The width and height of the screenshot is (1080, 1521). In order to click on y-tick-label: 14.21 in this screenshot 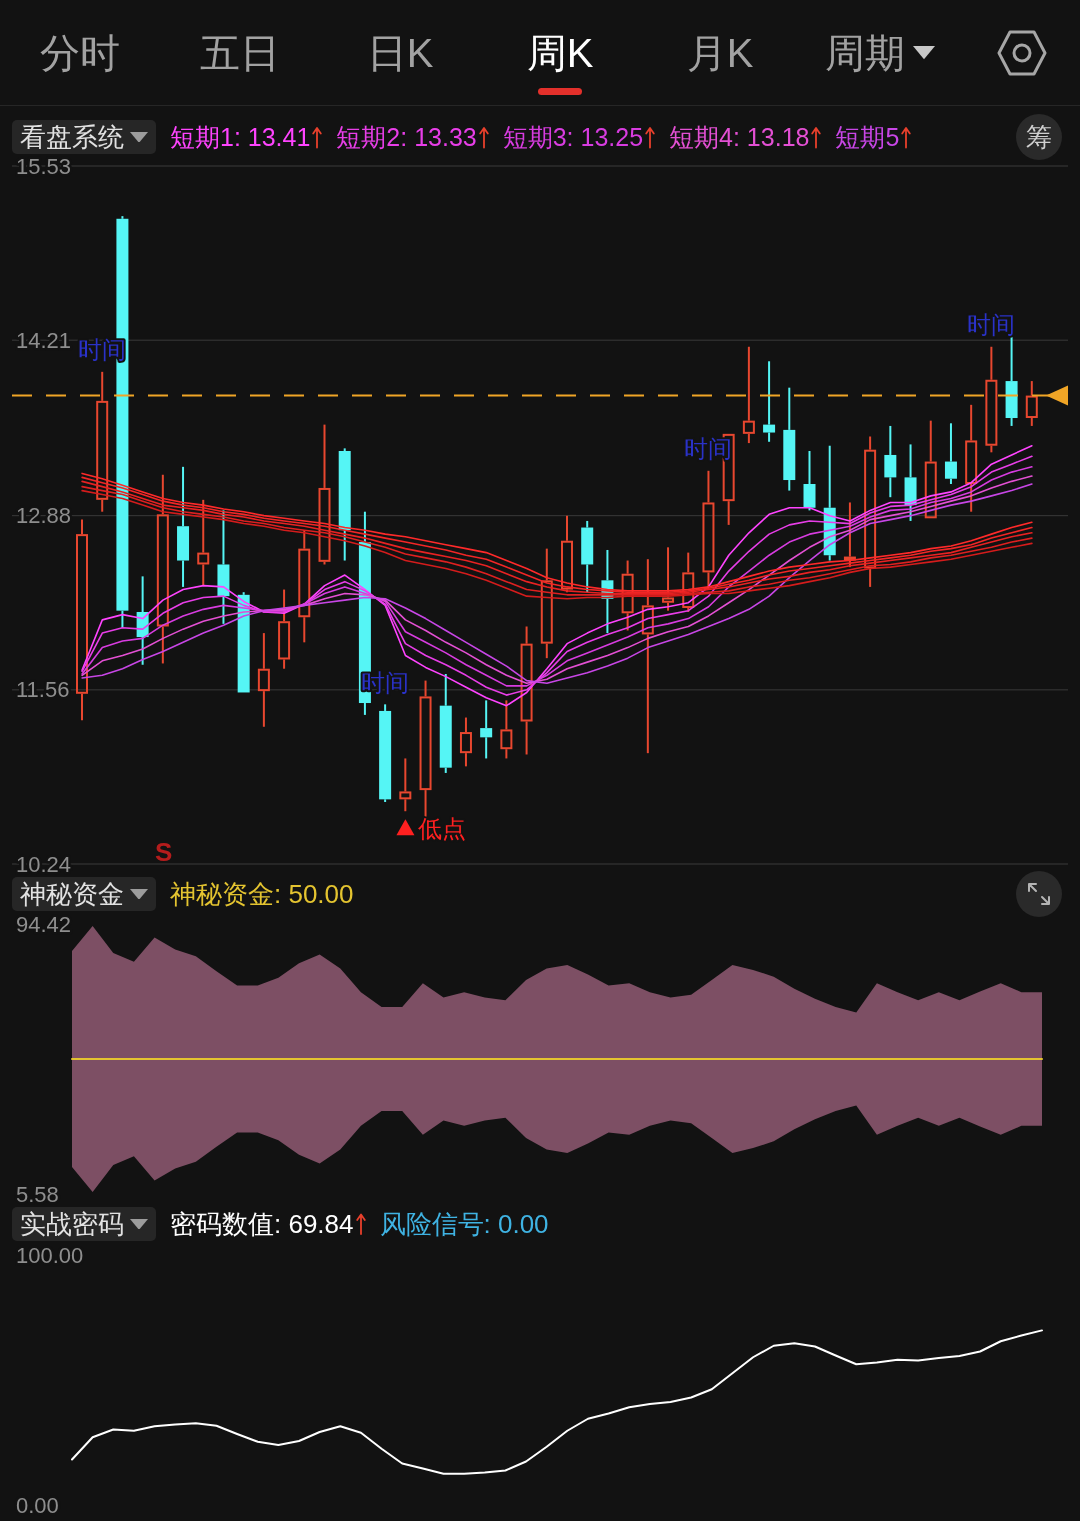, I will do `click(44, 340)`.